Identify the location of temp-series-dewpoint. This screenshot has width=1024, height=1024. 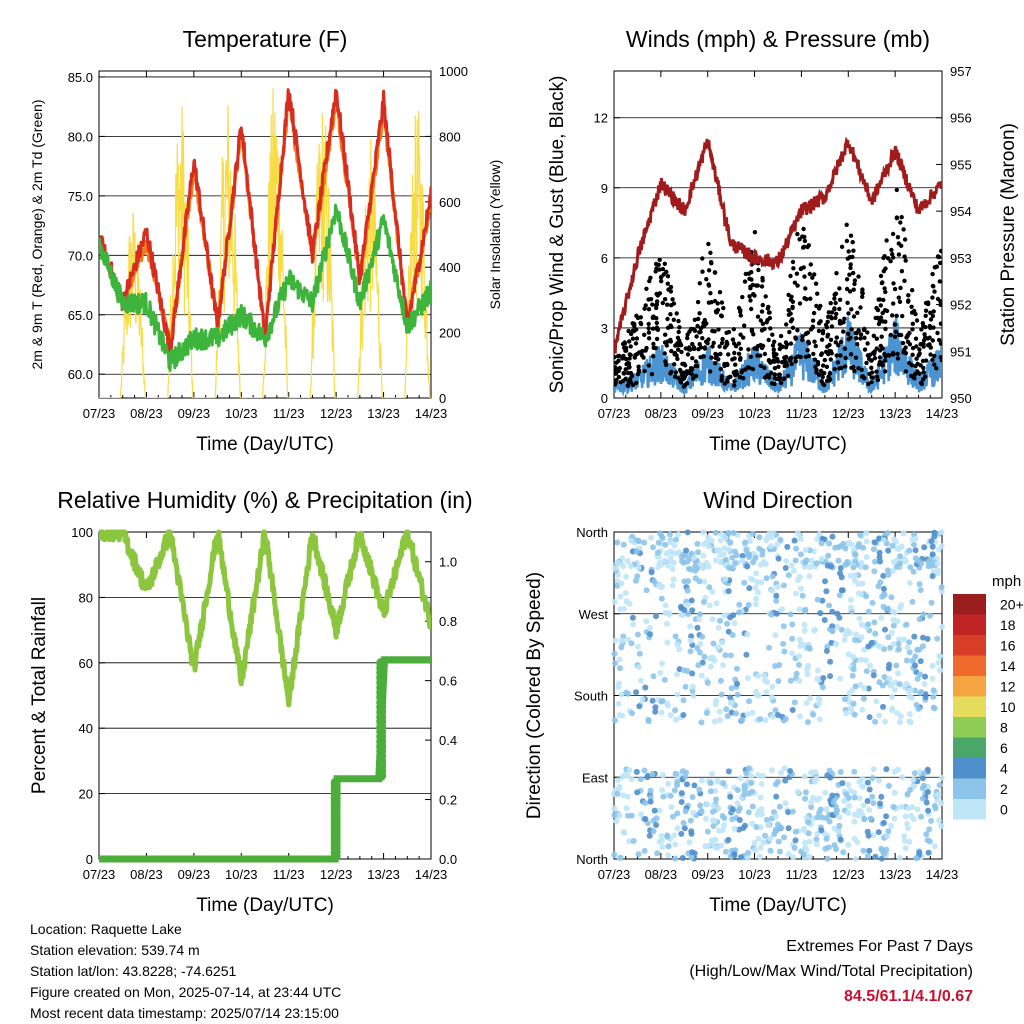
(265, 287).